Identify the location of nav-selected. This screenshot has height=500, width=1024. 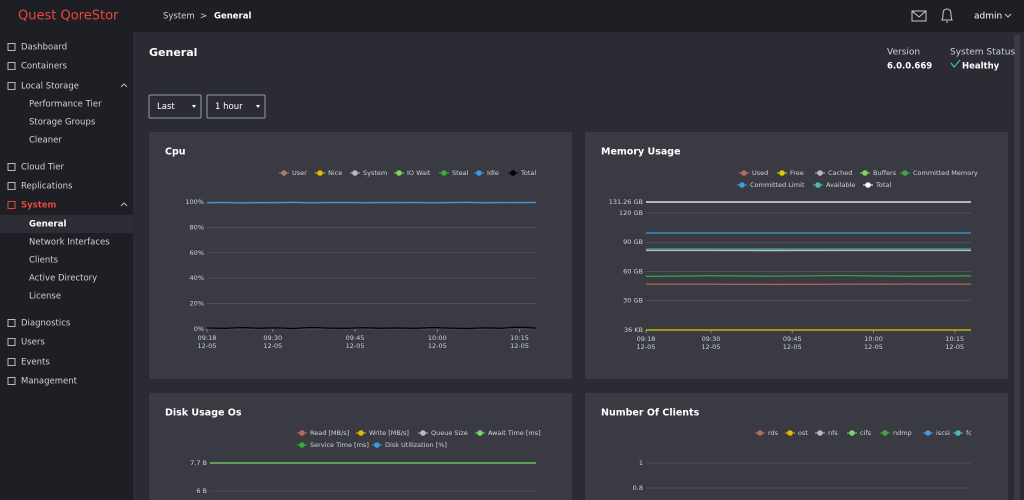
(66, 224).